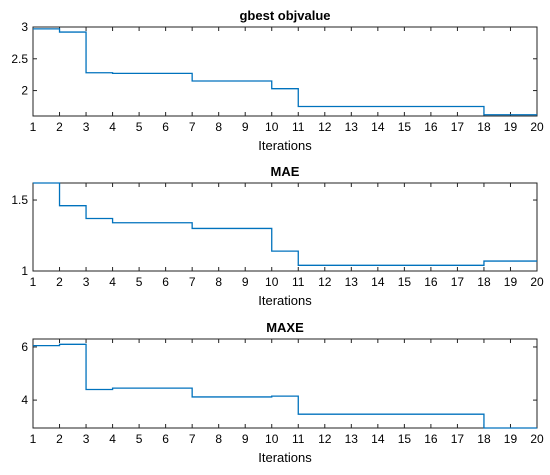  What do you see at coordinates (139, 127) in the screenshot?
I see `panel-1-xtick-label: 5` at bounding box center [139, 127].